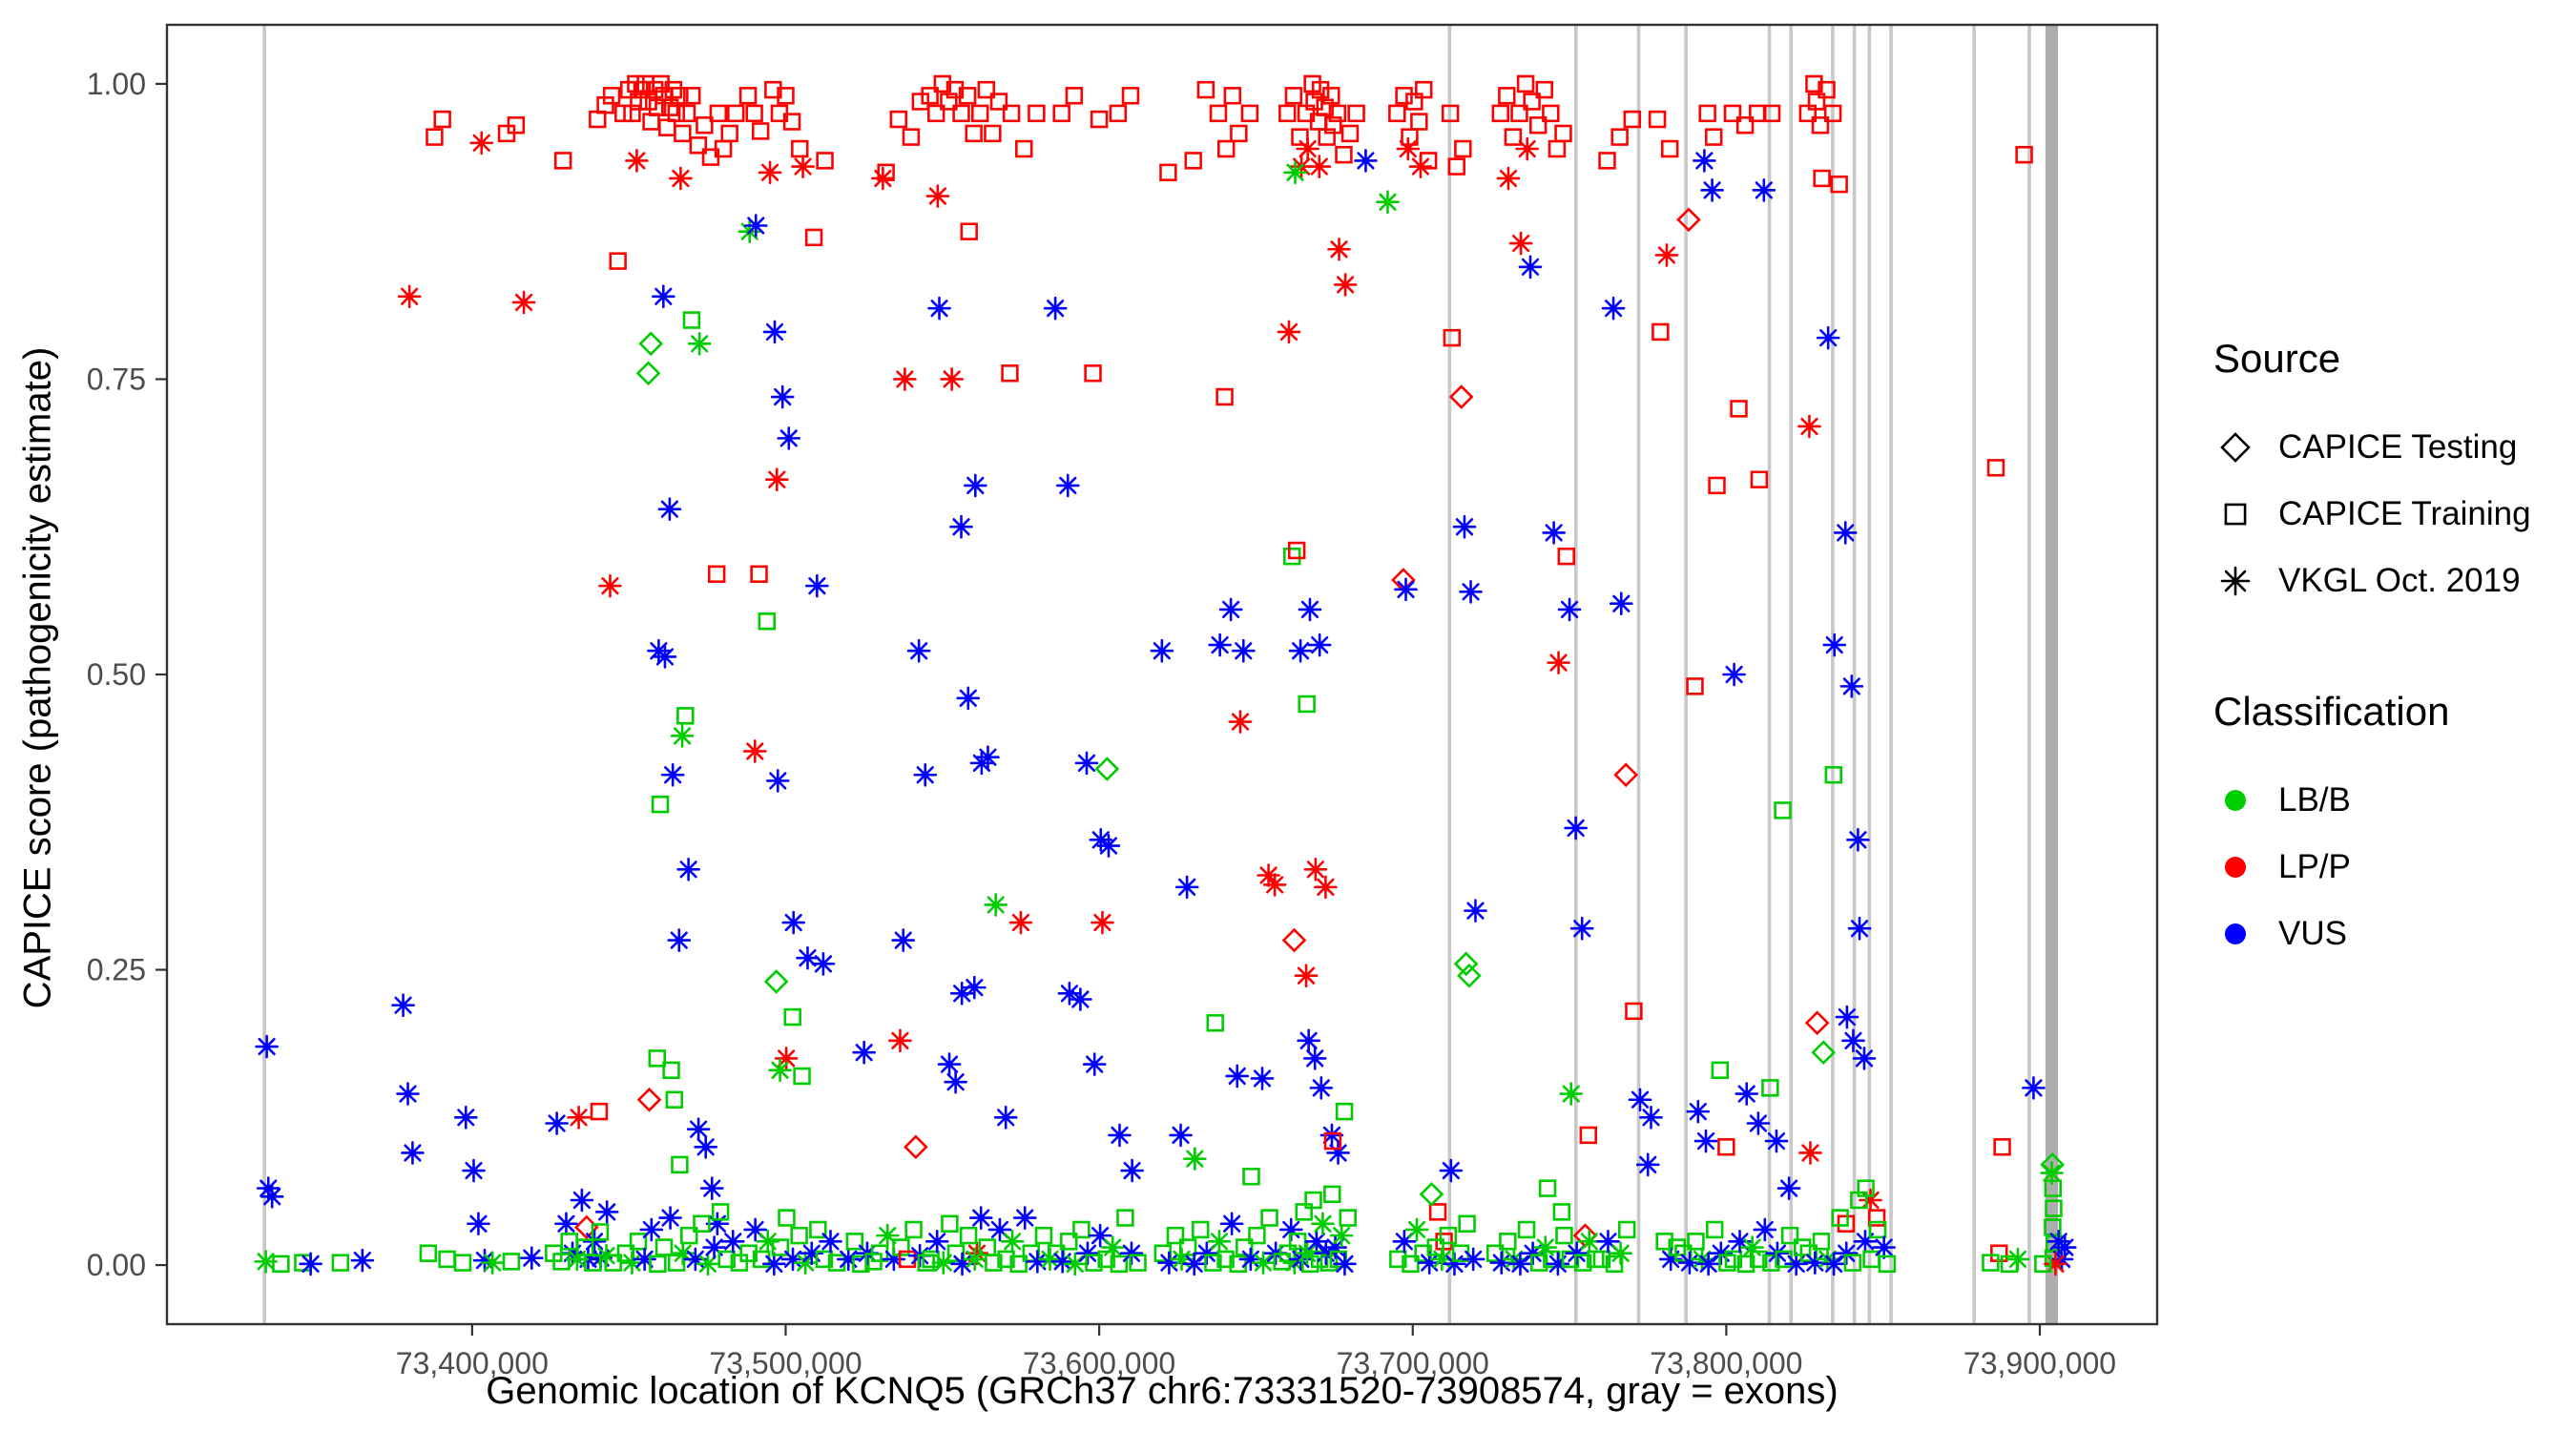 Image resolution: width=2576 pixels, height=1431 pixels. I want to click on svg-text: 0.00, so click(116, 1265).